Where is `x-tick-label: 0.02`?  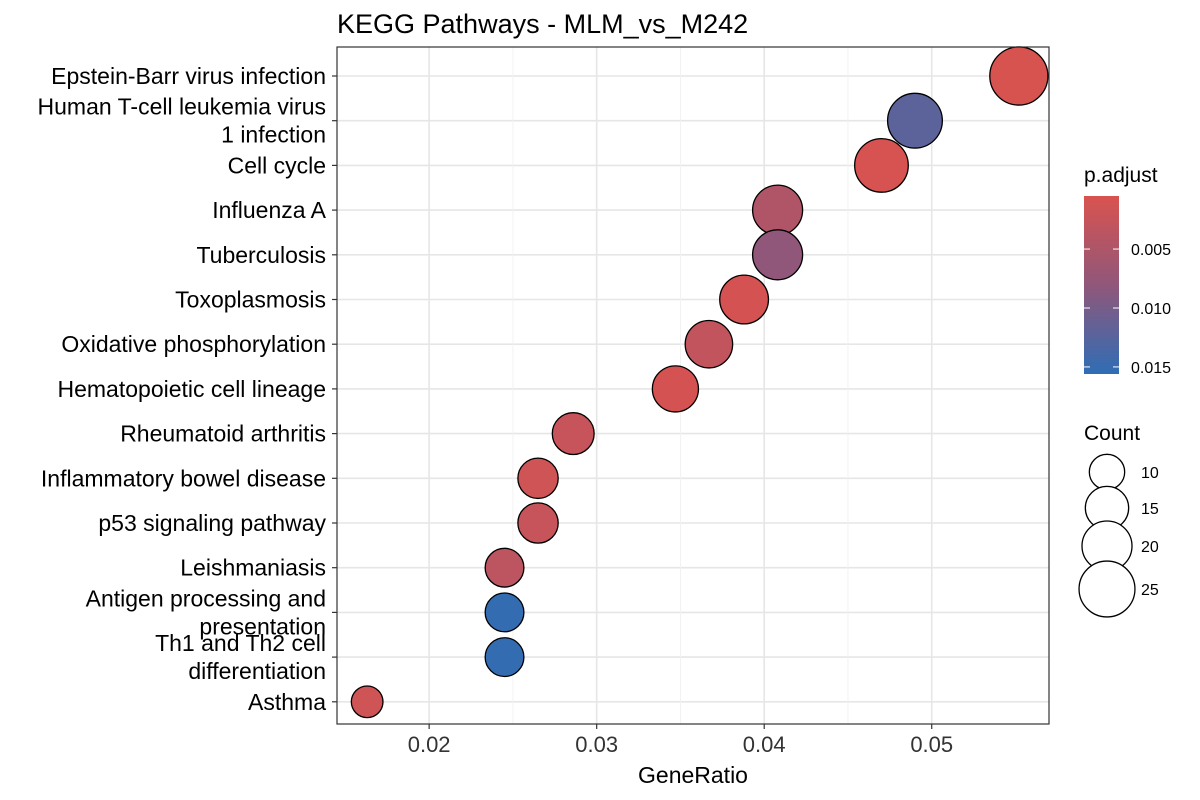
x-tick-label: 0.02 is located at coordinates (429, 744).